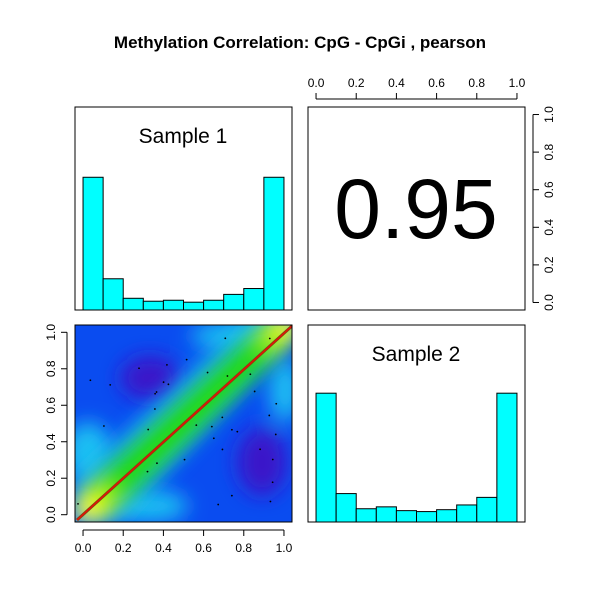 The width and height of the screenshot is (600, 600). I want to click on bottom-x-axis: 0.0 0.2 0.4 0.6 0.8 1.0, so click(184, 542).